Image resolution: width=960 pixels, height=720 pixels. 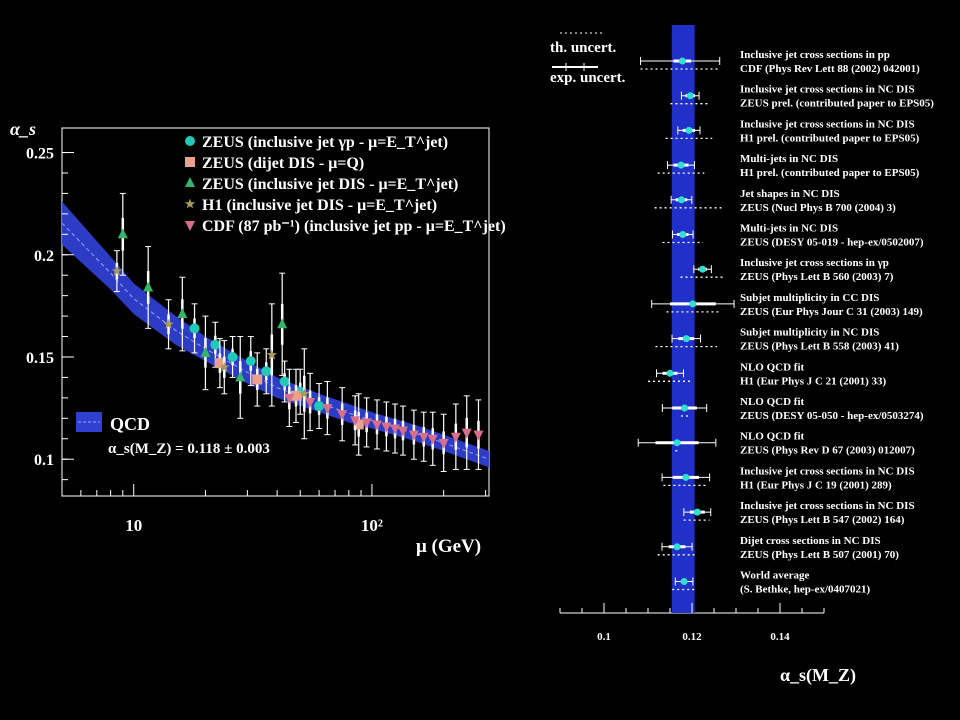 What do you see at coordinates (832, 416) in the screenshot?
I see `measurement-label-line2: ZEUS (DESY 05-050 - hep-ex/0503274)` at bounding box center [832, 416].